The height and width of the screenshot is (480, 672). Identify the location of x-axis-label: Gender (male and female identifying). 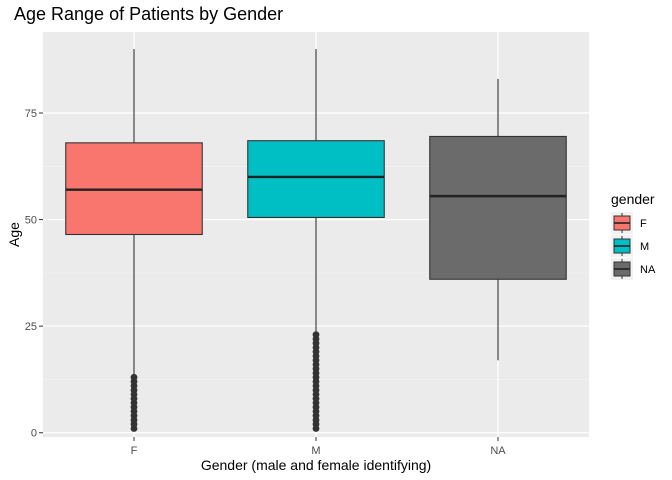
(316, 465).